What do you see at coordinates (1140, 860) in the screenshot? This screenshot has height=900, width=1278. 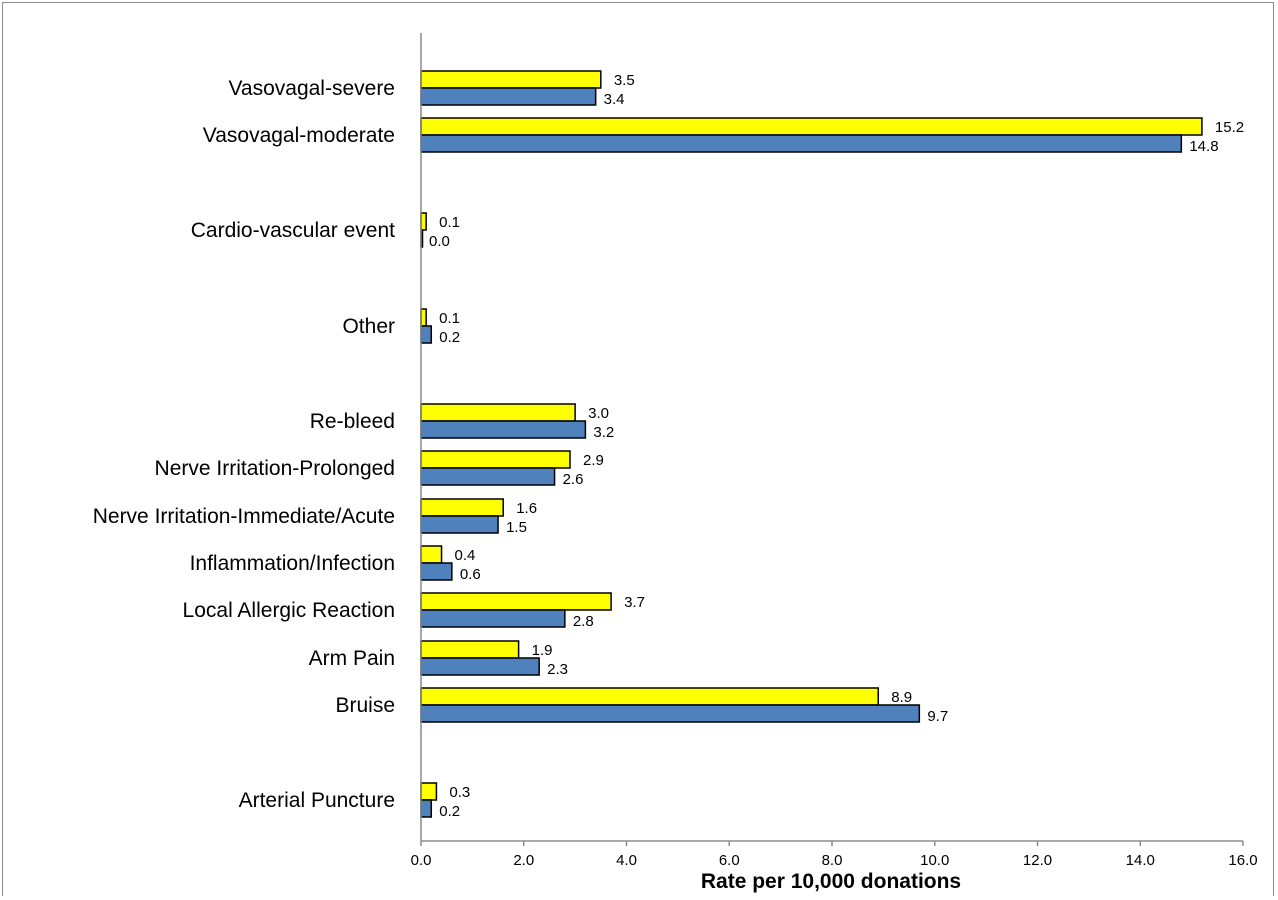 I see `x-tick-label: 14.0` at bounding box center [1140, 860].